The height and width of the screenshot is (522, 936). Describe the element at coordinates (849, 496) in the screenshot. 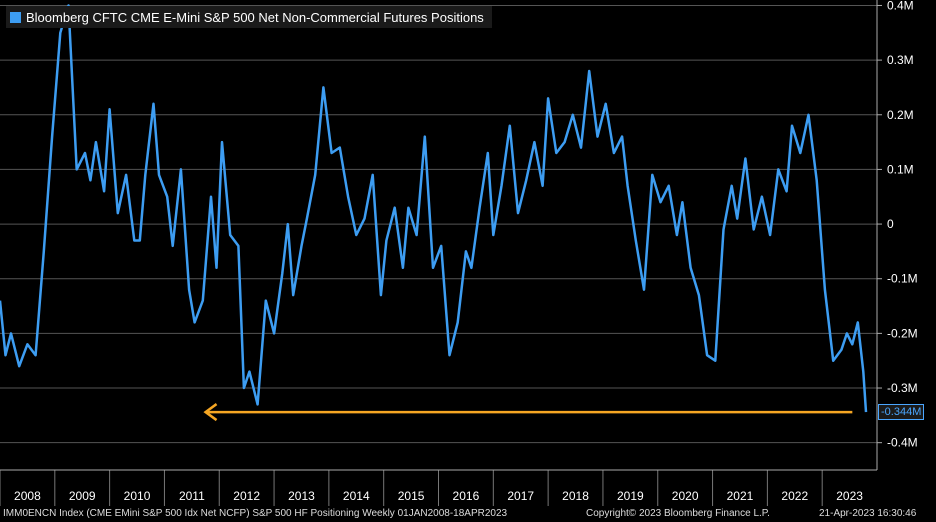

I see `x-tick-label: 2023` at that location.